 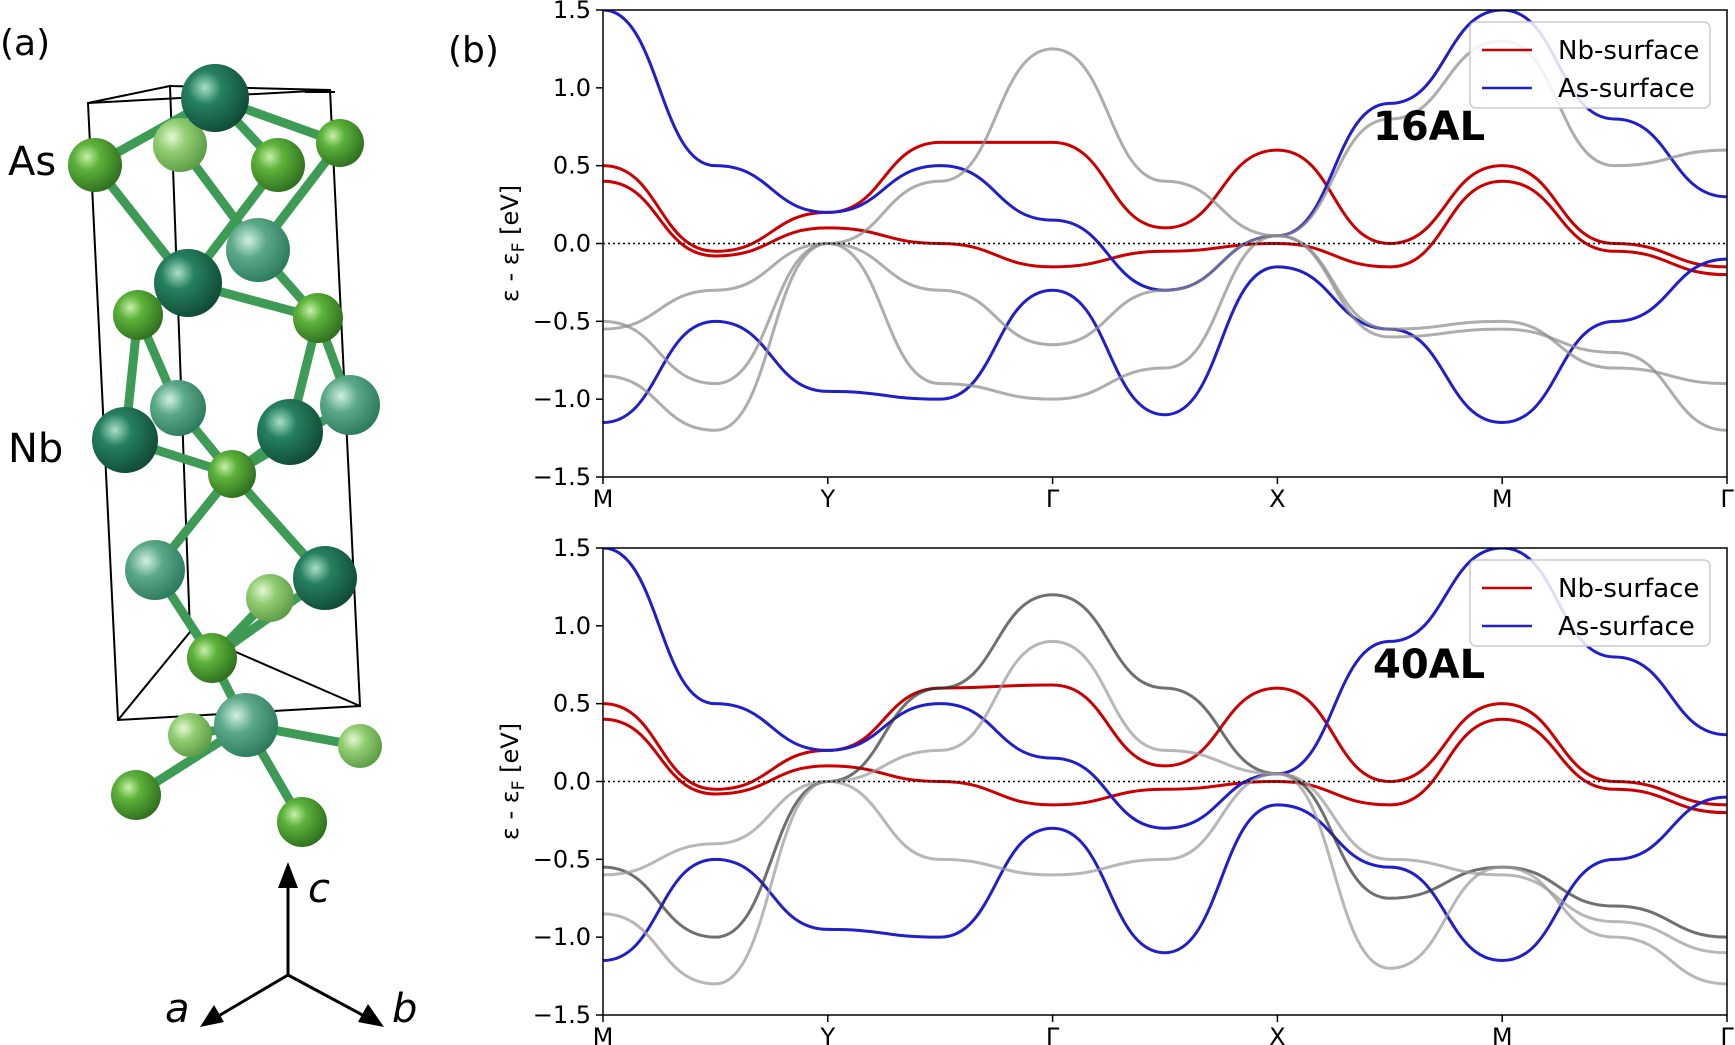 I want to click on layer-count-label: 16AL, so click(x=1429, y=127).